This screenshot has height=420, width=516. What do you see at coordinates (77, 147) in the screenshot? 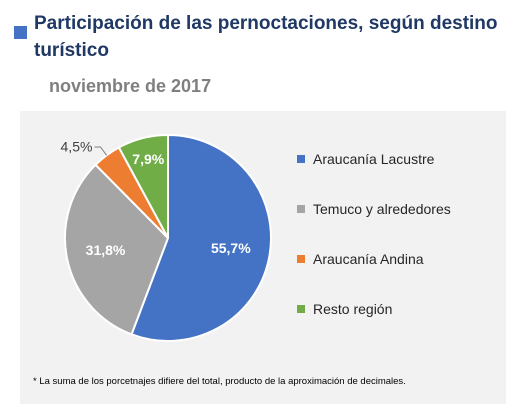
I see `pie-data-label-3: 4,5%` at bounding box center [77, 147].